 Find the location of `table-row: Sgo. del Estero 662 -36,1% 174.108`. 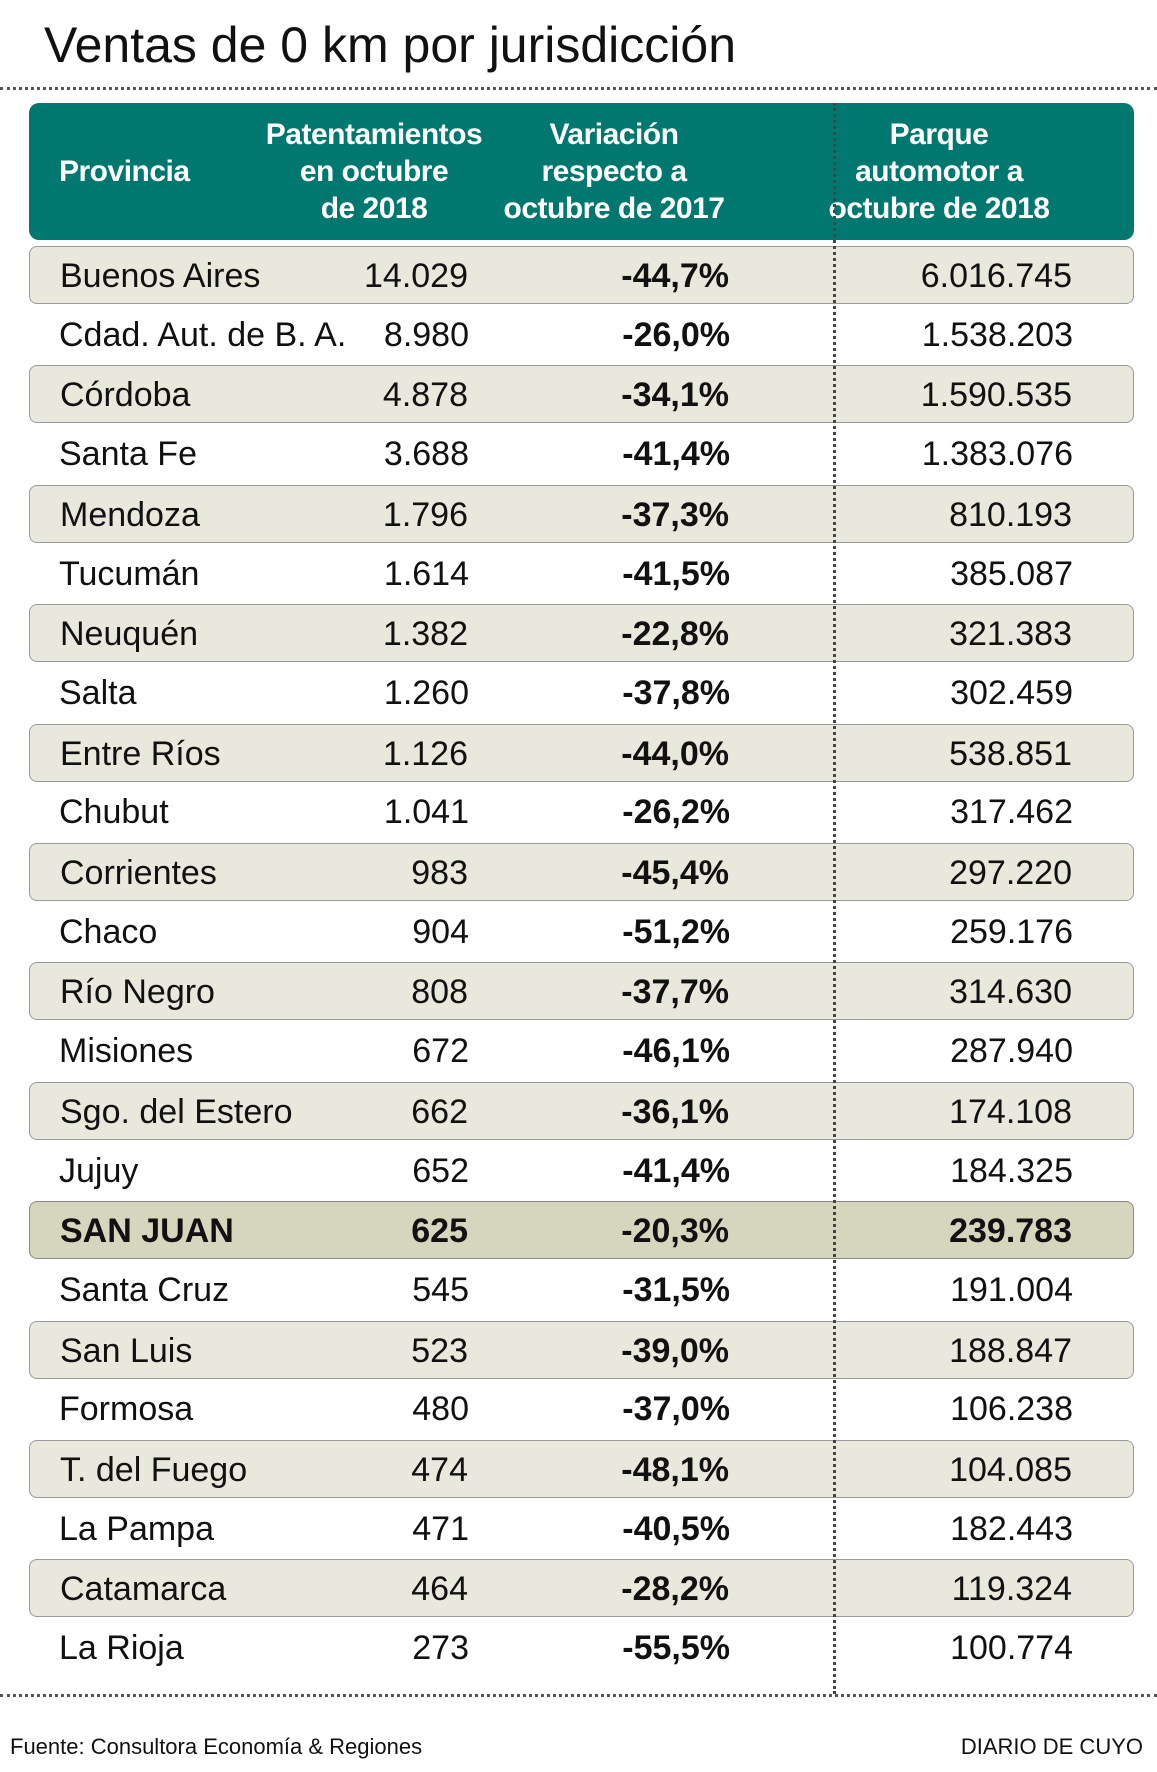

table-row: Sgo. del Estero 662 -36,1% 174.108 is located at coordinates (581, 1110).